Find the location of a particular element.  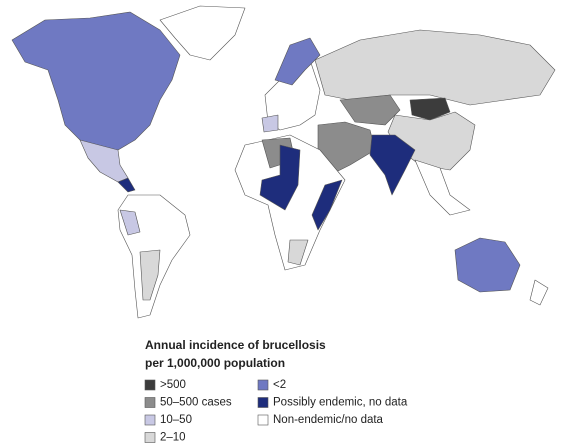

greenland is located at coordinates (202, 33).